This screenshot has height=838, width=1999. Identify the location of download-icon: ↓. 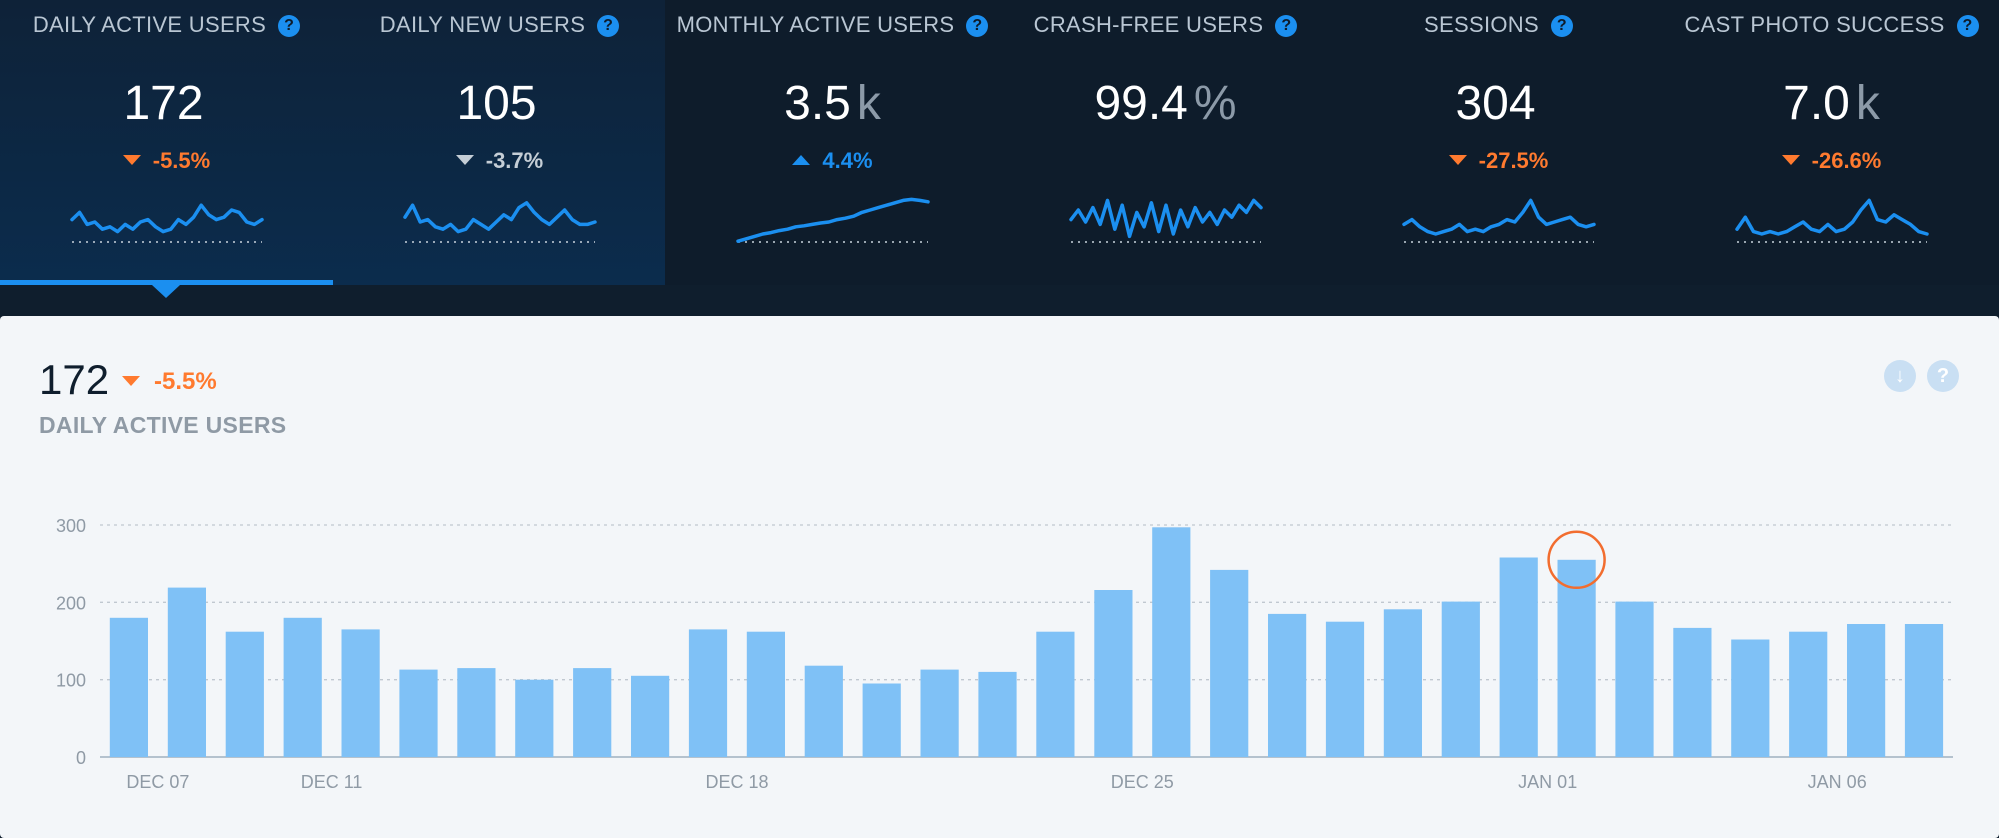
(1900, 376).